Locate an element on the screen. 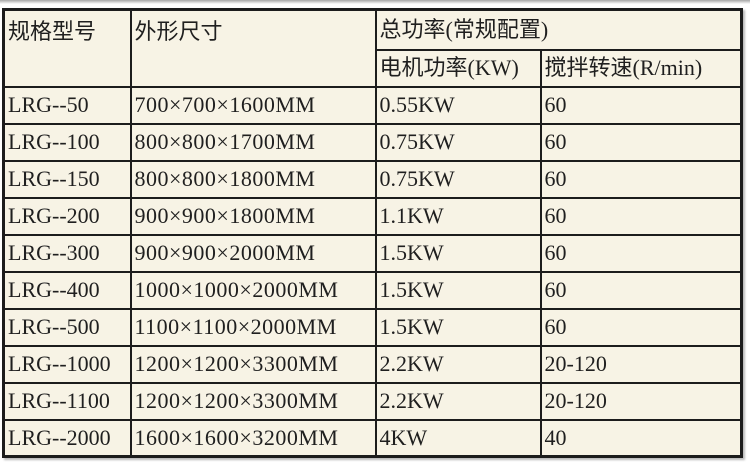 The image size is (750, 462). table-row: LRG--50 700×700×1600MM 0.55KW 60 is located at coordinates (372, 105).